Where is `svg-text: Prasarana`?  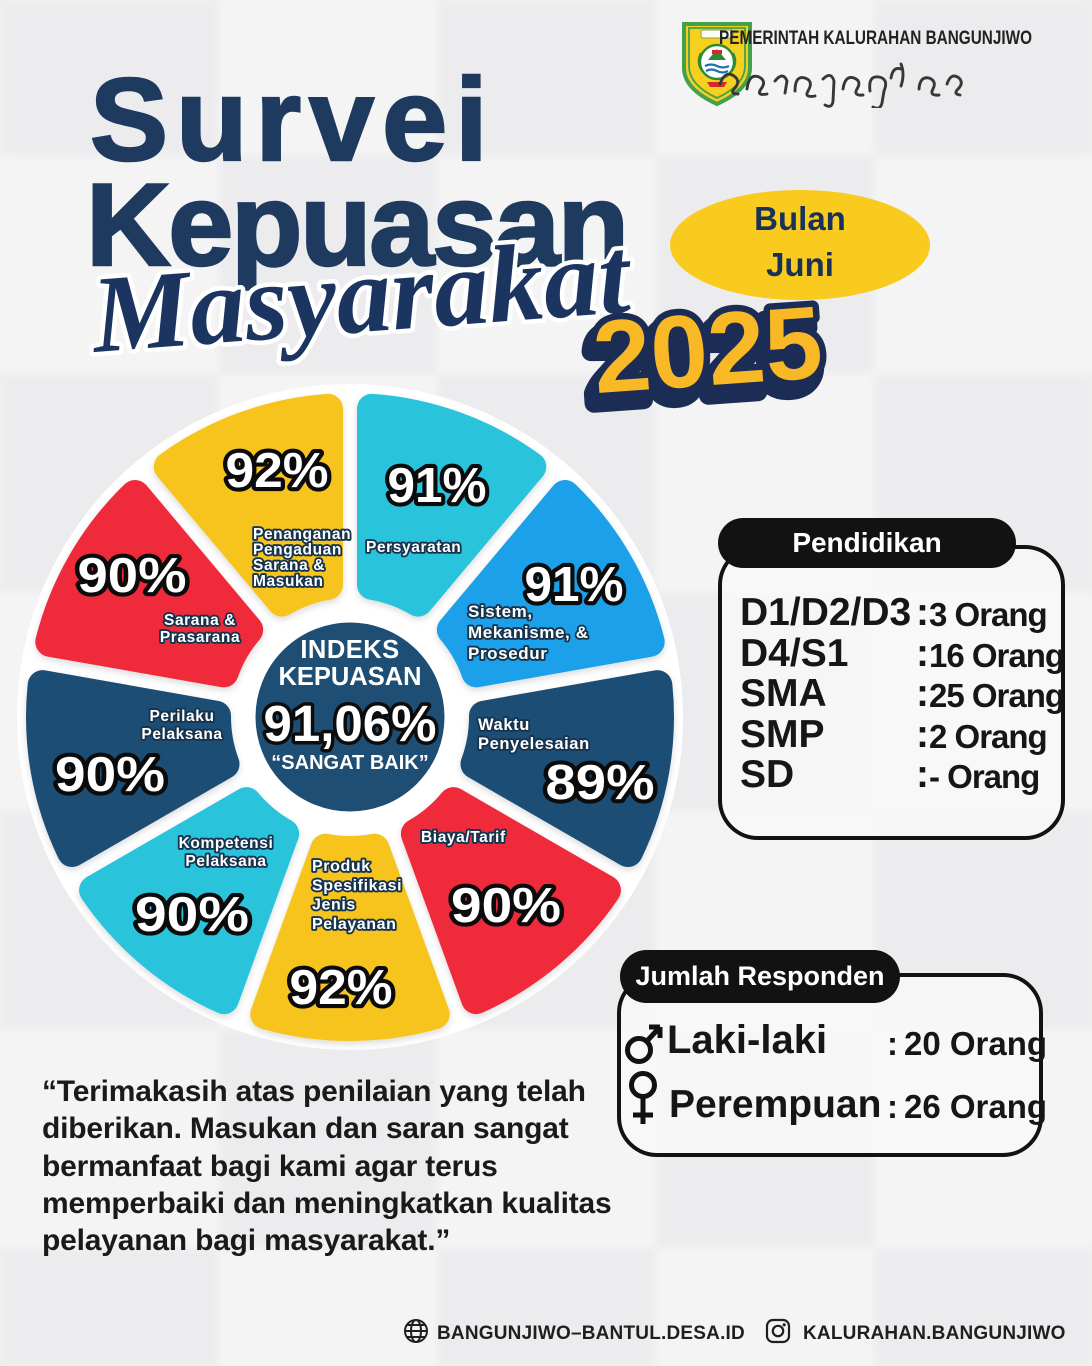
svg-text: Prasarana is located at coordinates (200, 637).